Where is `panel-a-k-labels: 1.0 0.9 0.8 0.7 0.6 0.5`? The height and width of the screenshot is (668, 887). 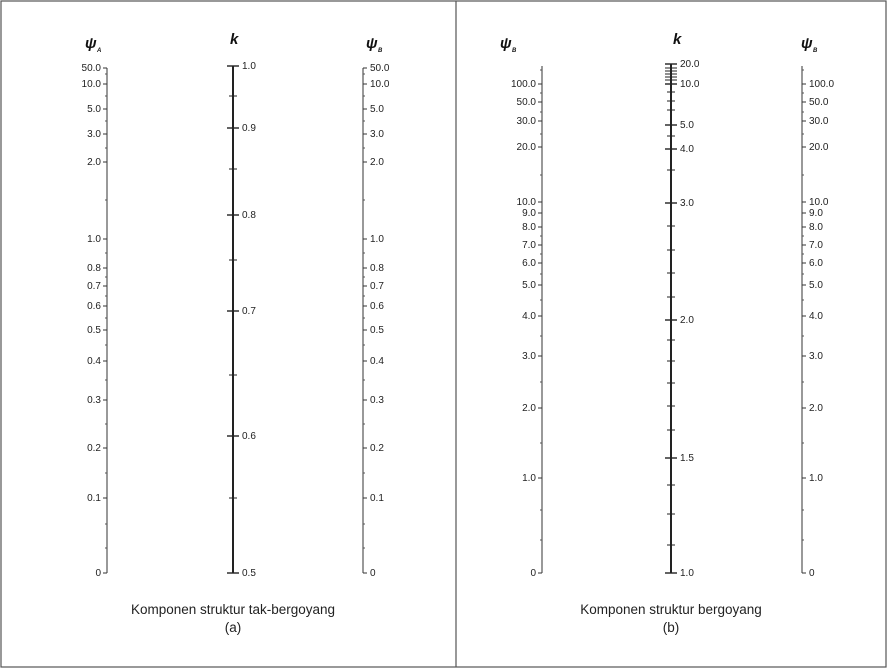 panel-a-k-labels: 1.0 0.9 0.8 0.7 0.6 0.5 is located at coordinates (249, 320).